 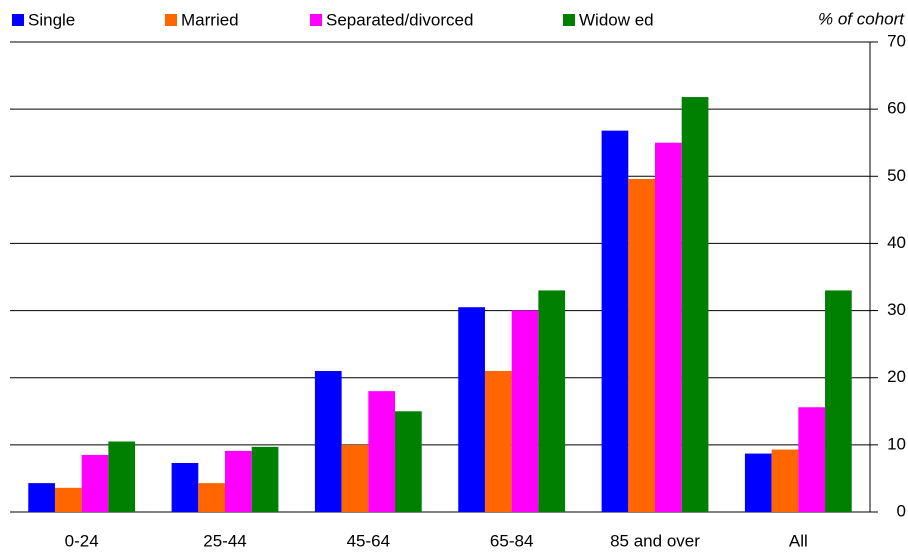 What do you see at coordinates (210, 19) in the screenshot?
I see `legend-label: Married` at bounding box center [210, 19].